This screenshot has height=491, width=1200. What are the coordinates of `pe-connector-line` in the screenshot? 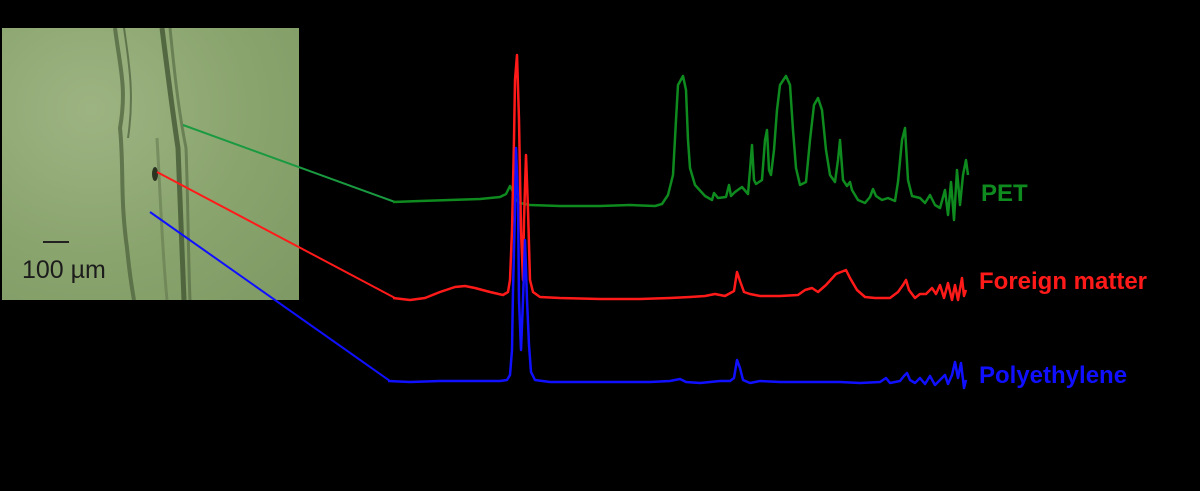 It's located at (270, 296).